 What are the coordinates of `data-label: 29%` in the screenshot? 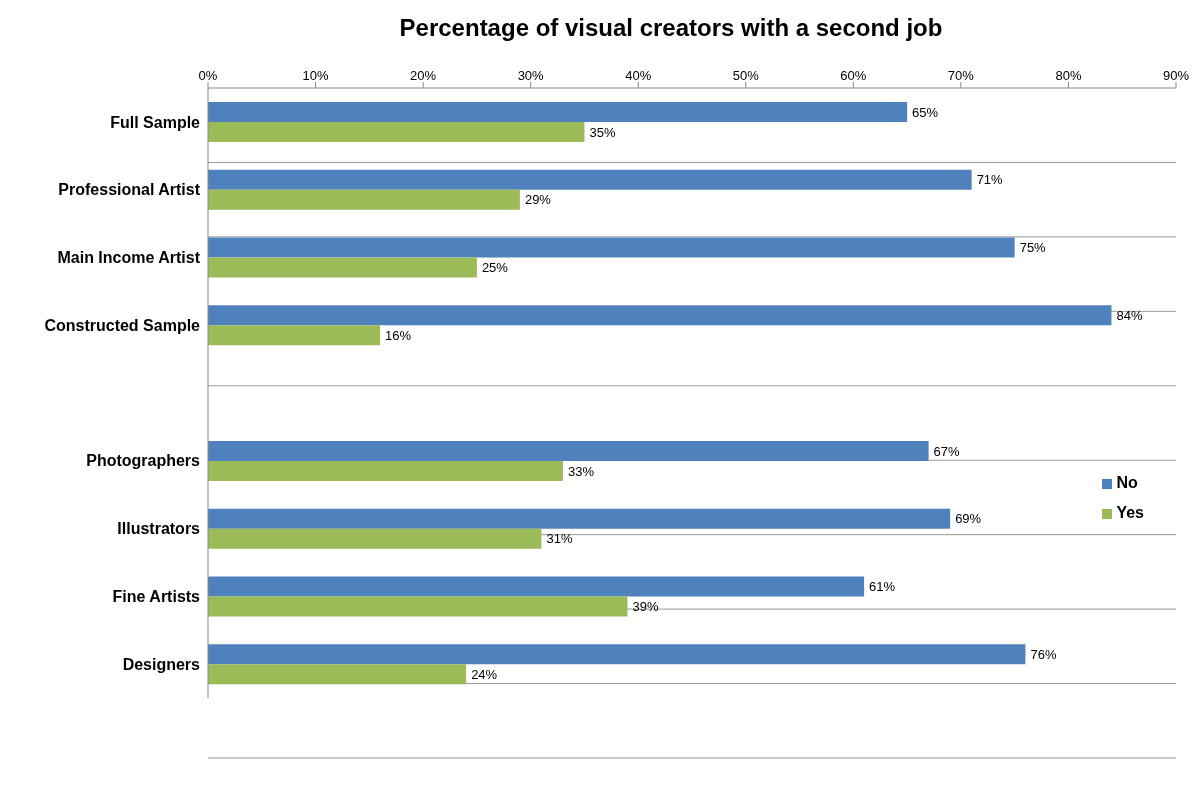 It's located at (538, 200).